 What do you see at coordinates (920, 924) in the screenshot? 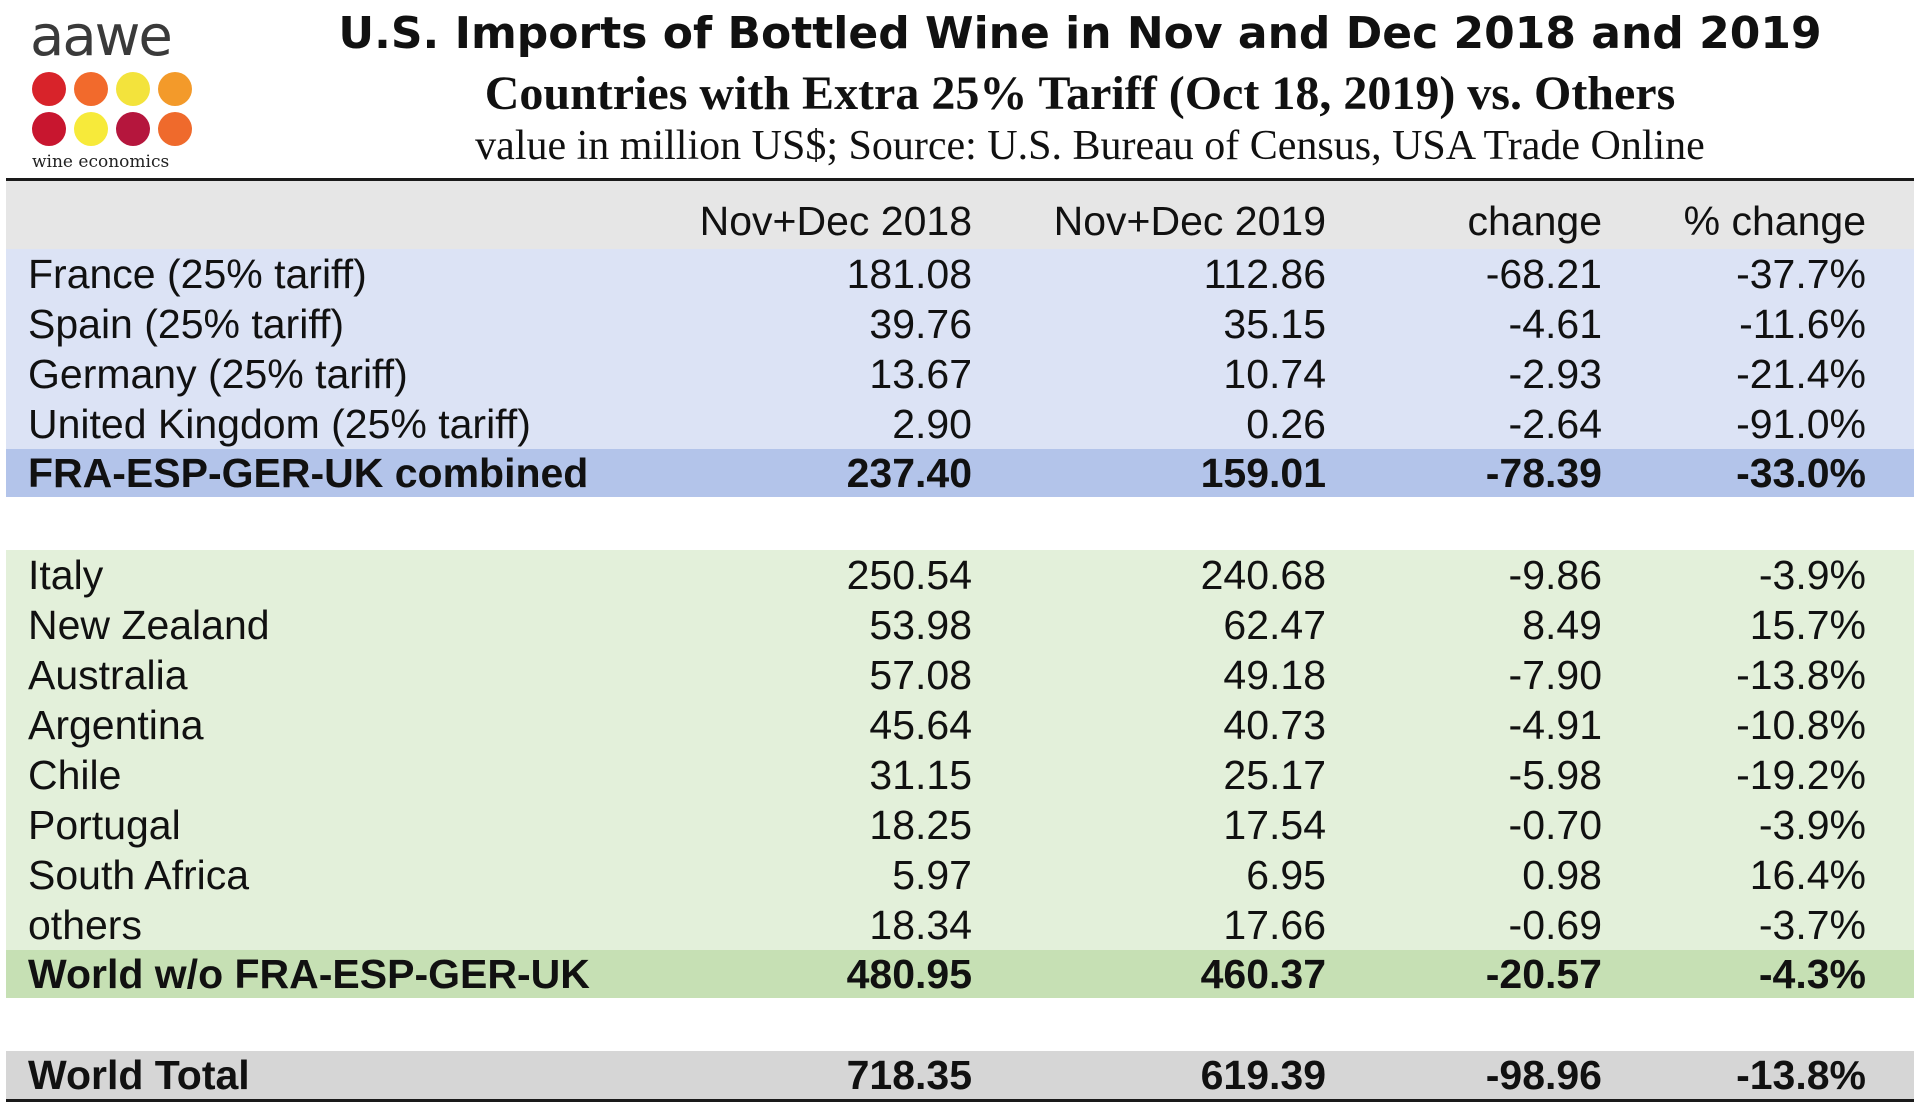
I see `table-cell: 18.34` at bounding box center [920, 924].